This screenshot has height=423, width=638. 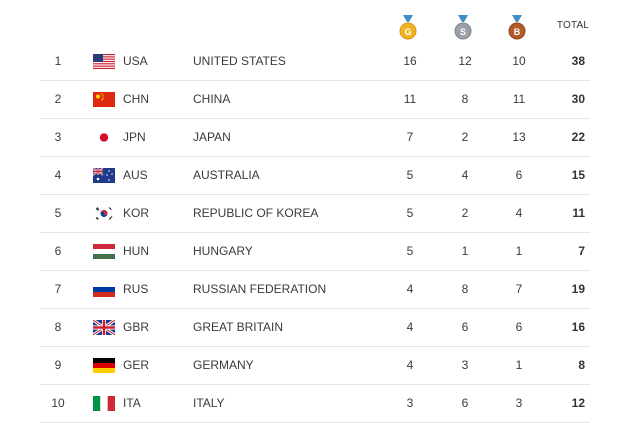 I want to click on silver-medal-icon: S, so click(x=463, y=28).